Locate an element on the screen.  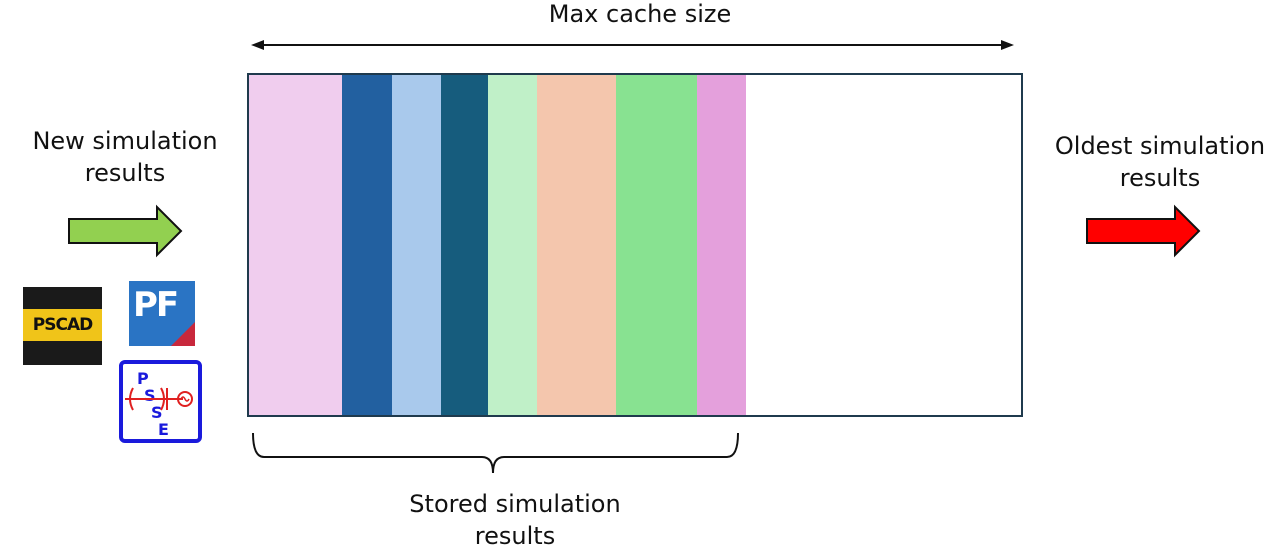
oldest-results-label: Oldest simulation results is located at coordinates (1160, 162).